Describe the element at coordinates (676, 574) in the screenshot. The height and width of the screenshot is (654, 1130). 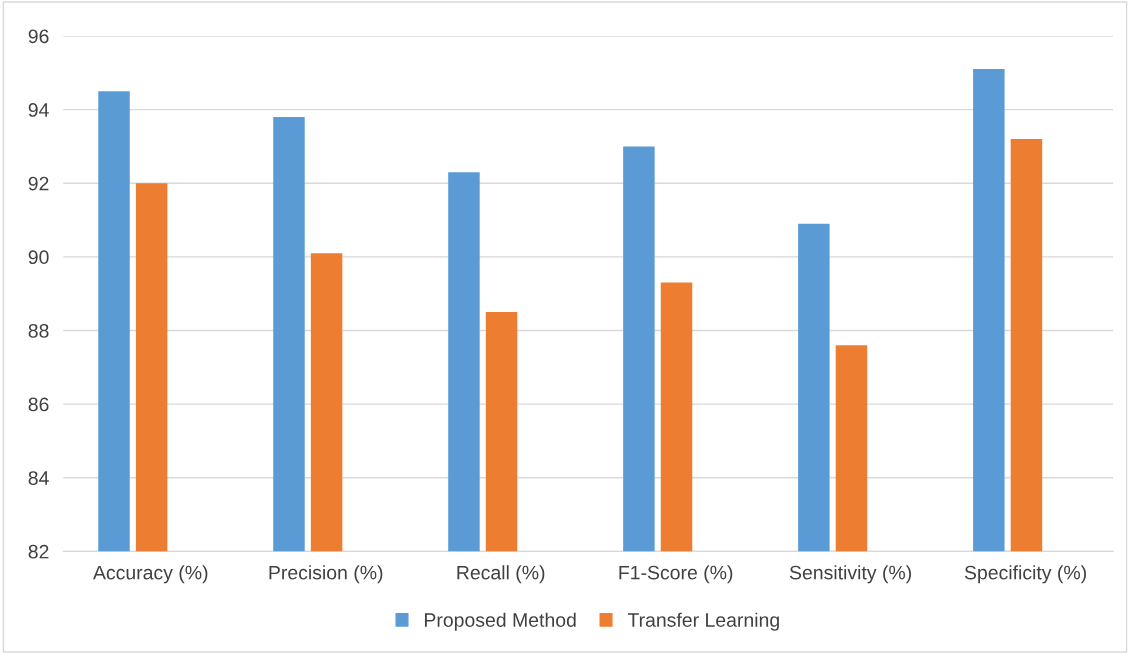
I see `x-tick-label: F1-Score (%)` at that location.